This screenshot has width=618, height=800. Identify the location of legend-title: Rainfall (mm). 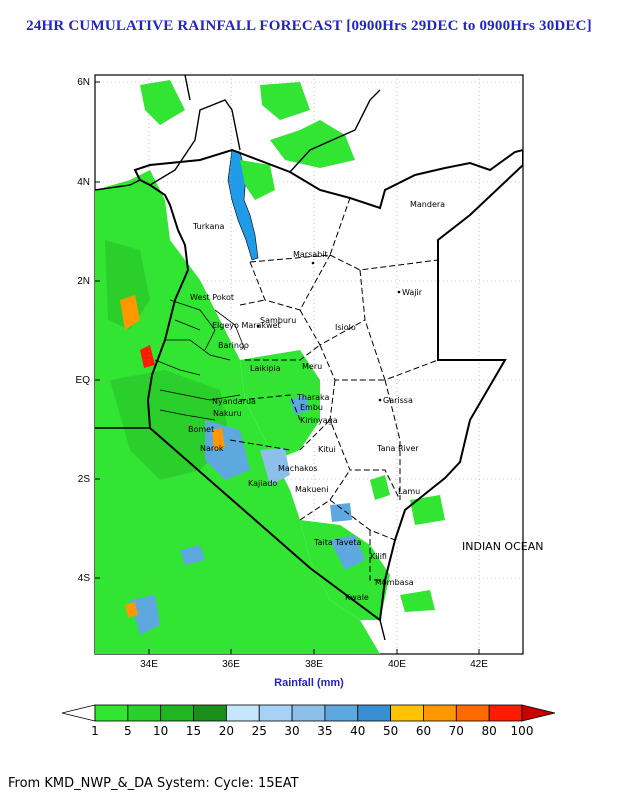
(309, 683).